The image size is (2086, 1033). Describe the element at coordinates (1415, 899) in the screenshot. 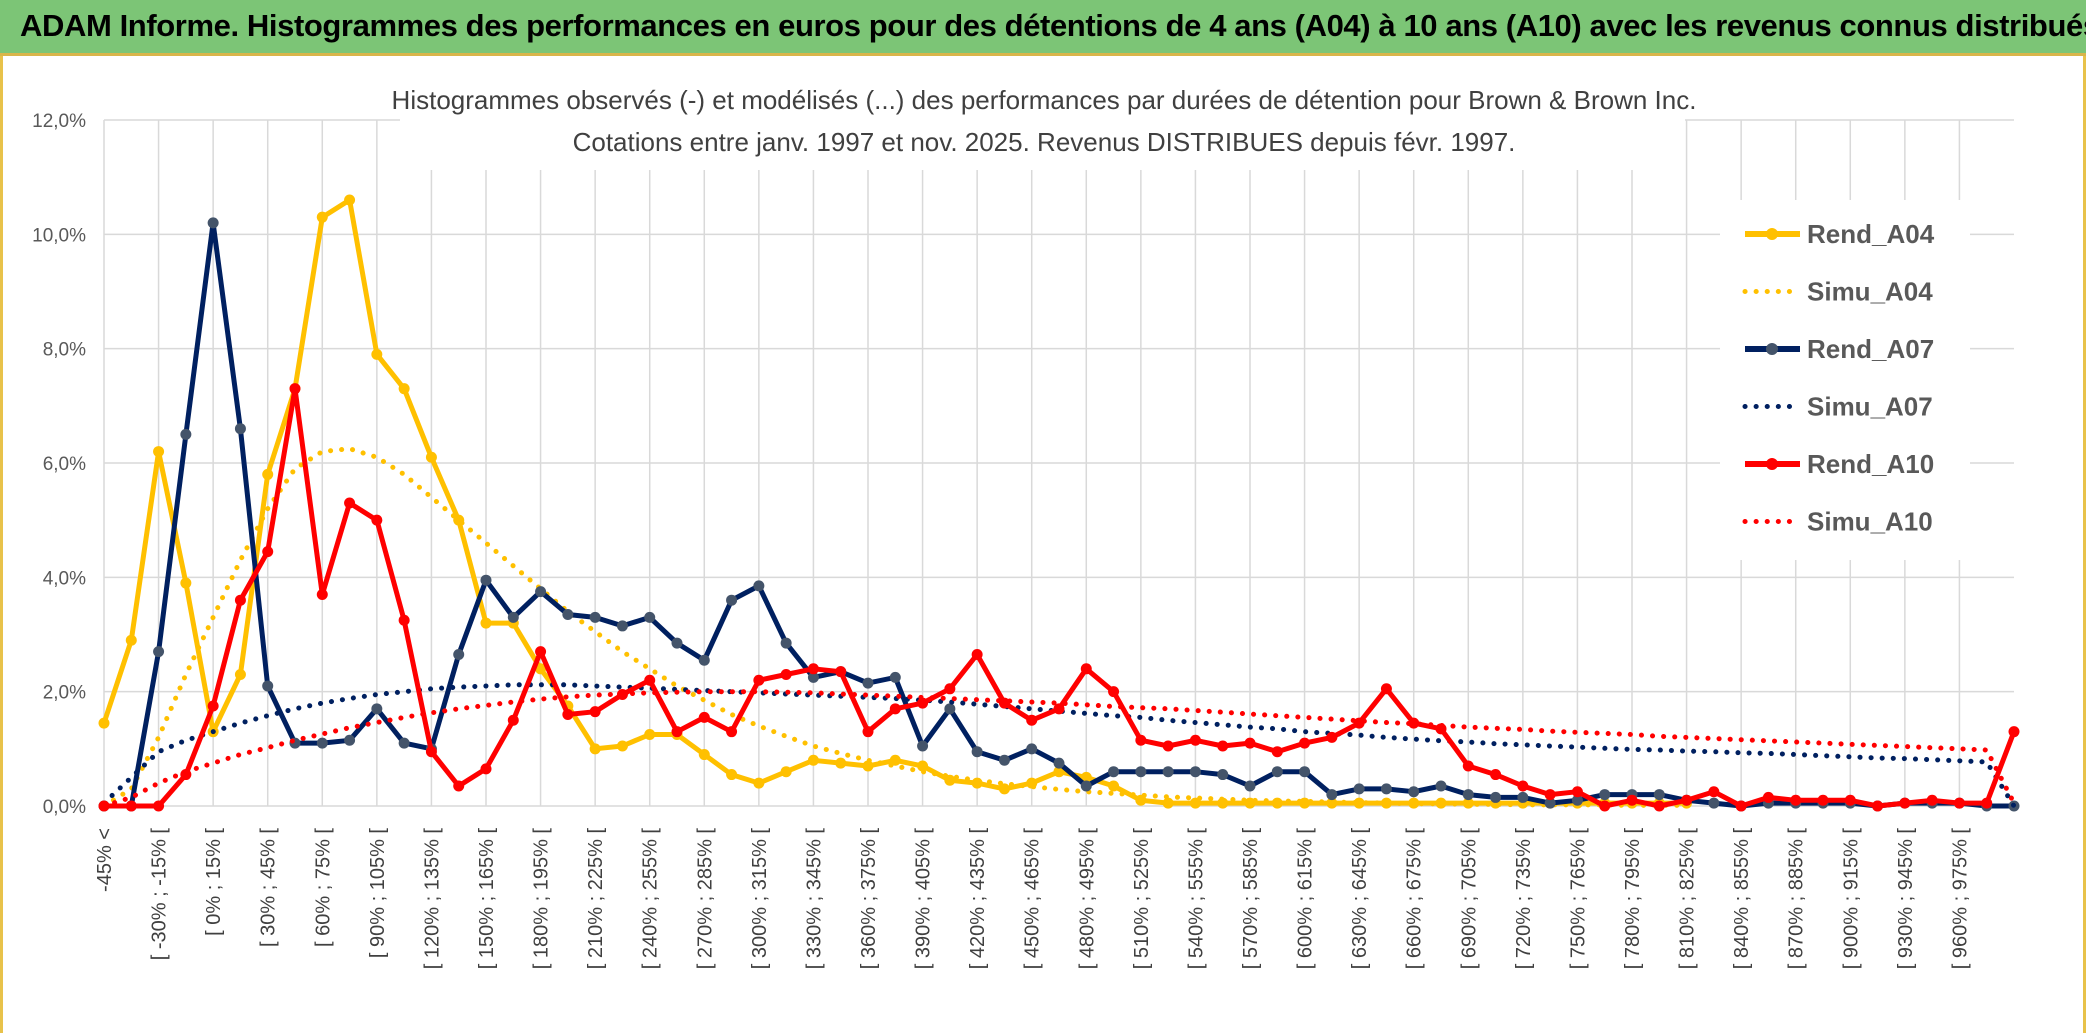

I see `x-tick-label: [ 660% ; 675% [` at that location.